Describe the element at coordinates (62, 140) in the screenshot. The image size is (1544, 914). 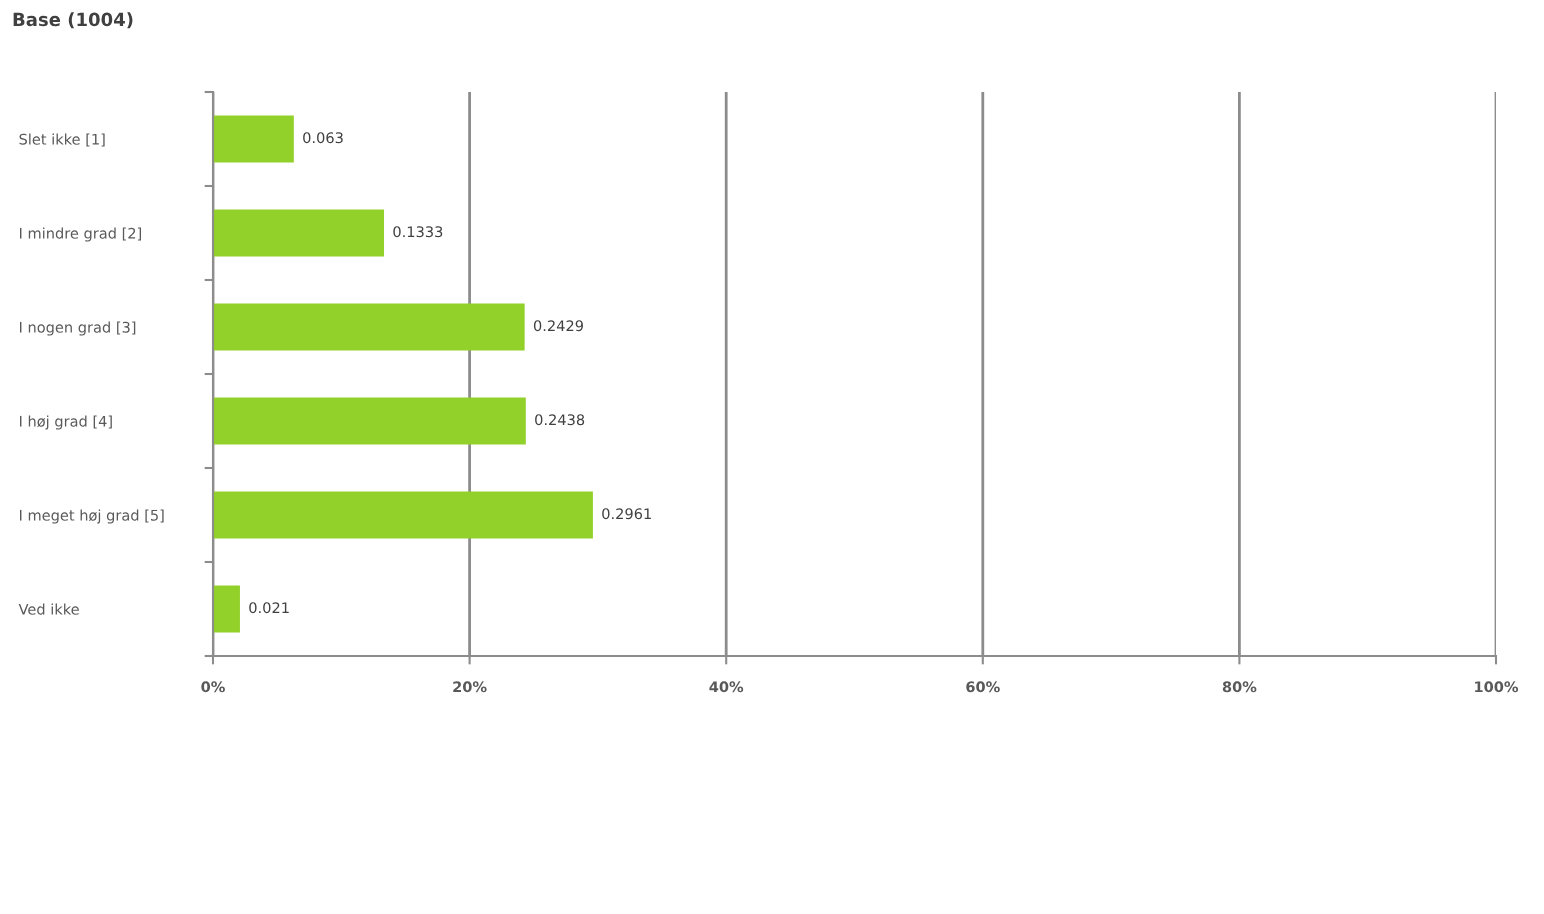
I see `y-tick-label: Slet ikke [1]` at that location.